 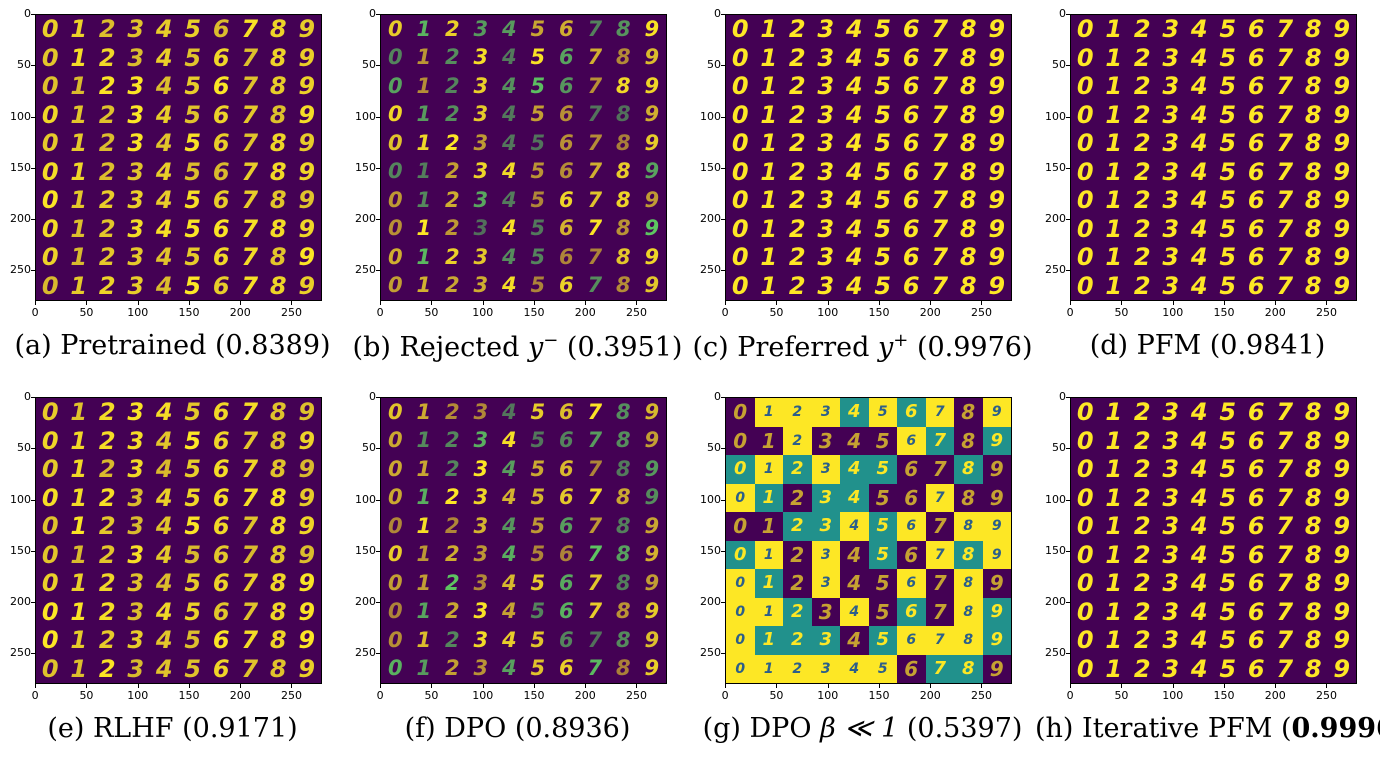 I want to click on x-tick-label: 150, so click(x=879, y=312).